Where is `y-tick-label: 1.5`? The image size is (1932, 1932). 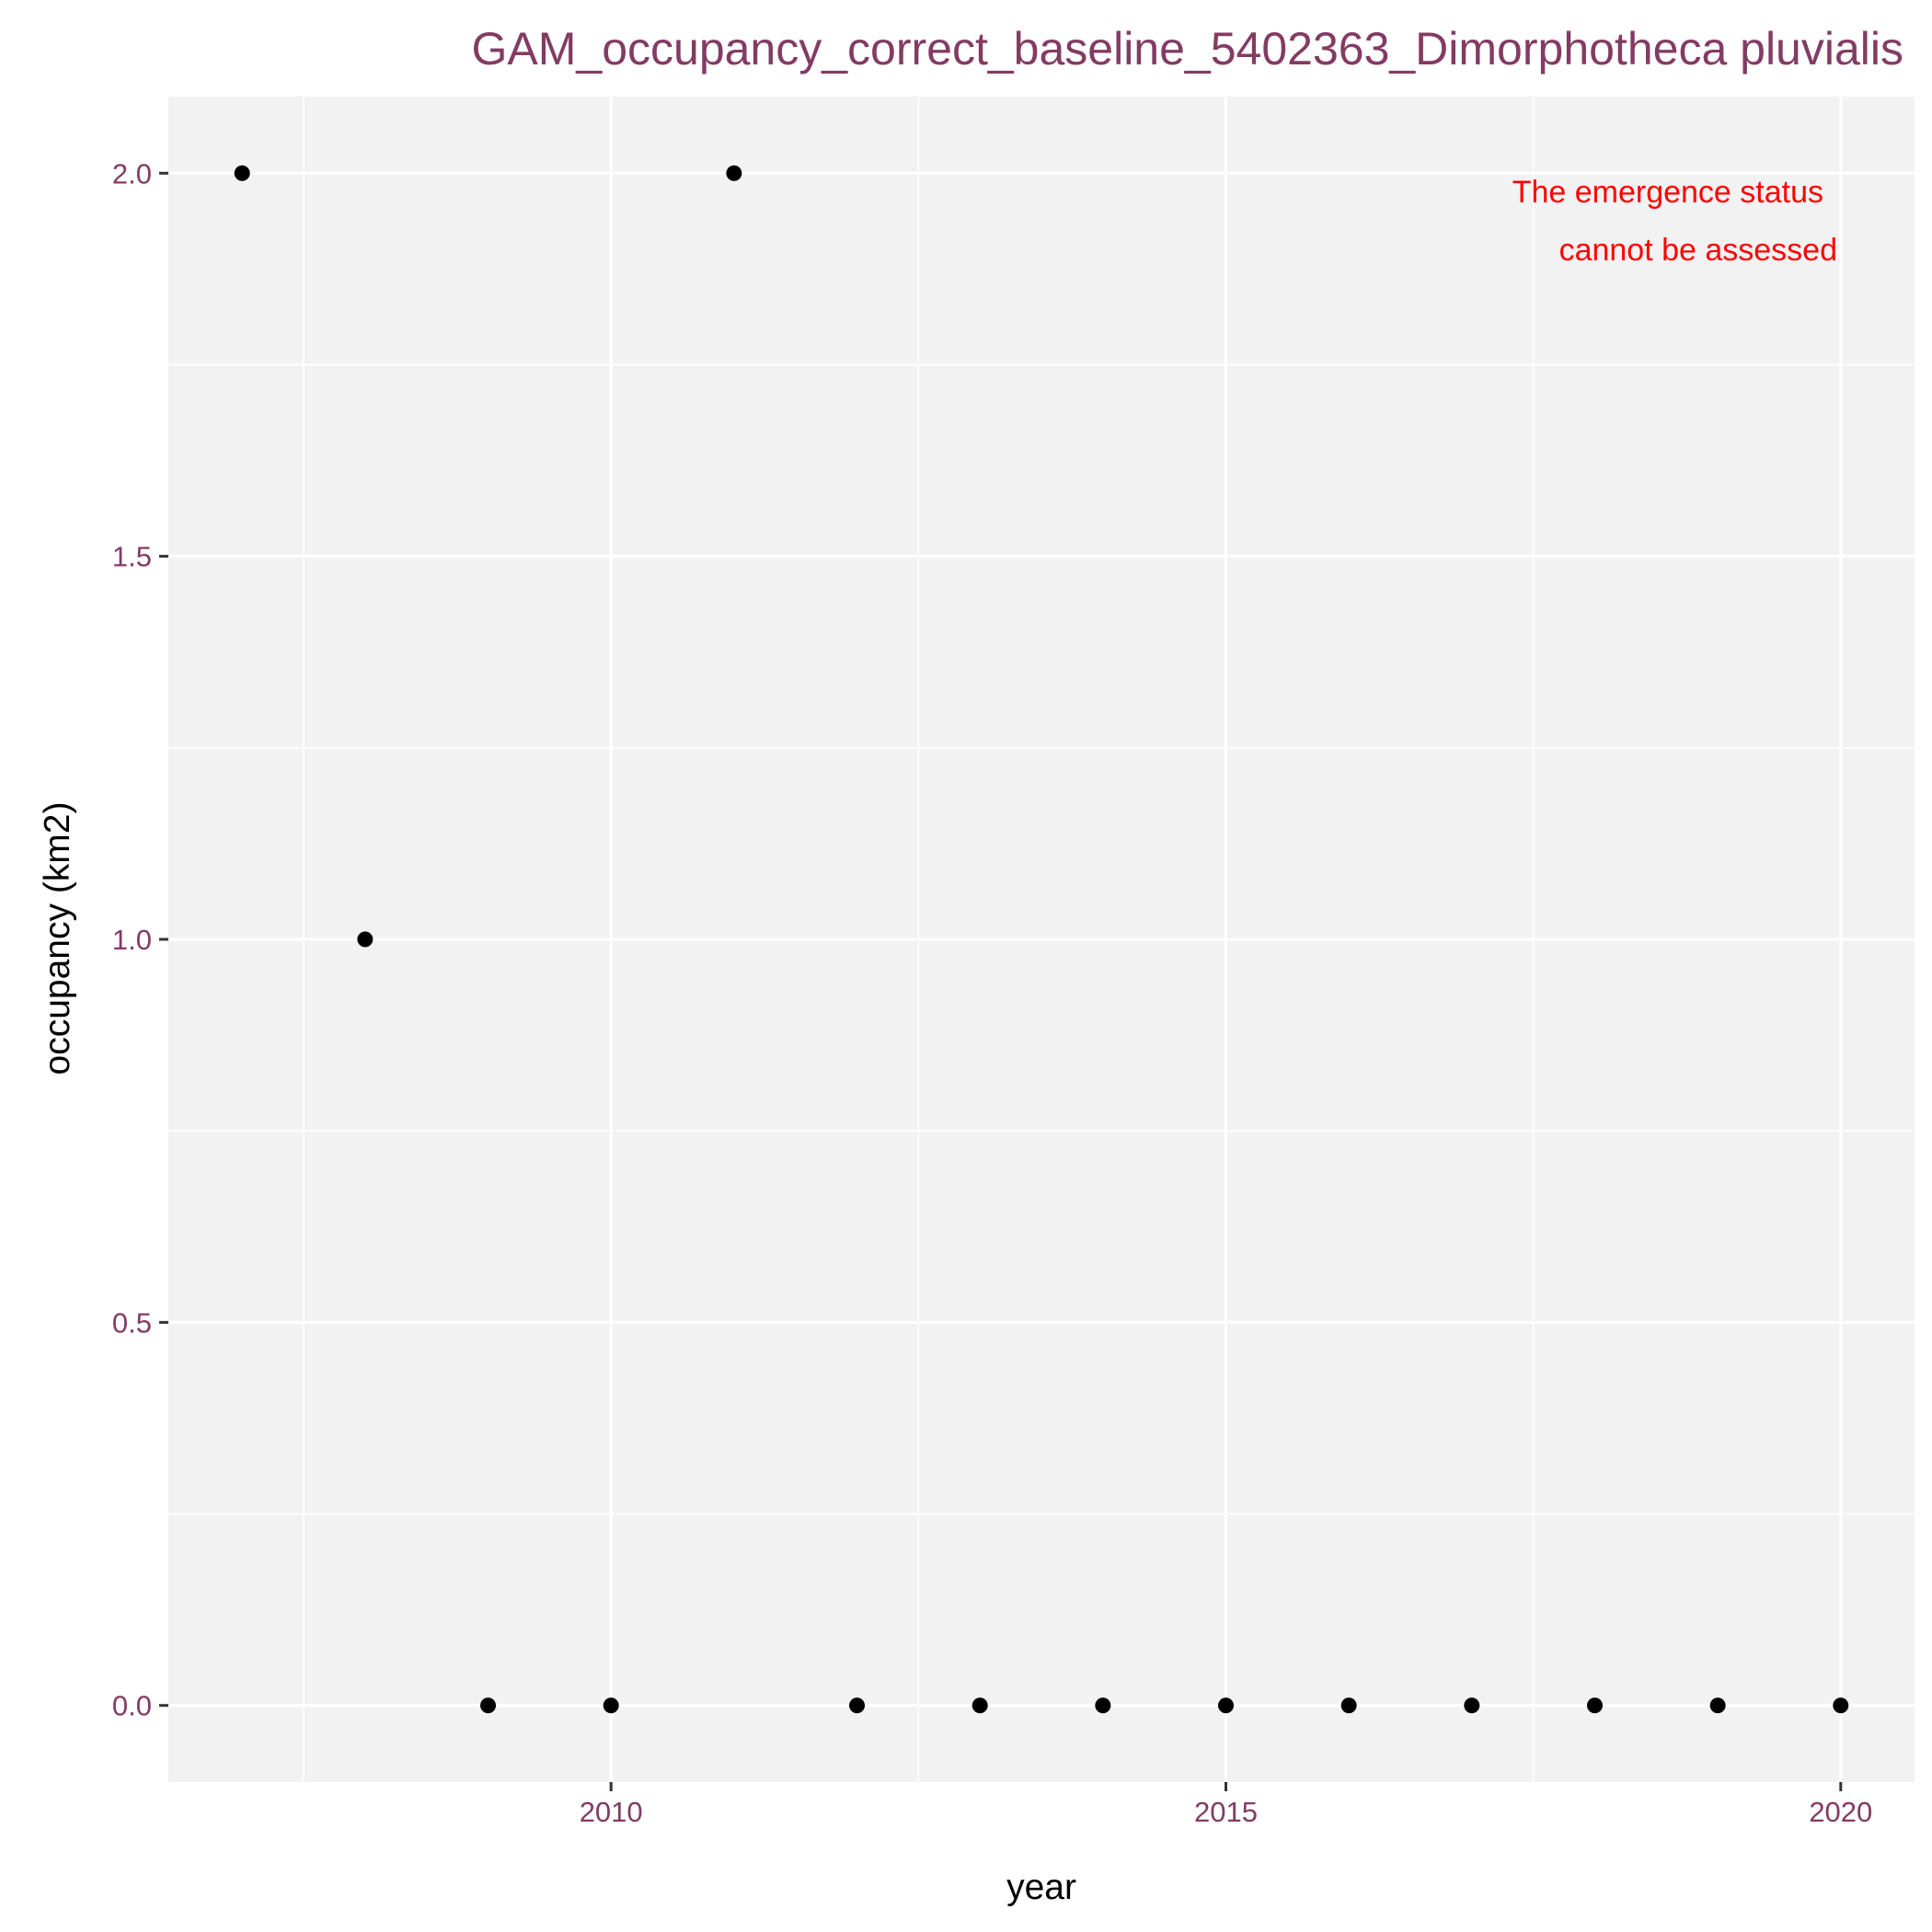
y-tick-label: 1.5 is located at coordinates (132, 557).